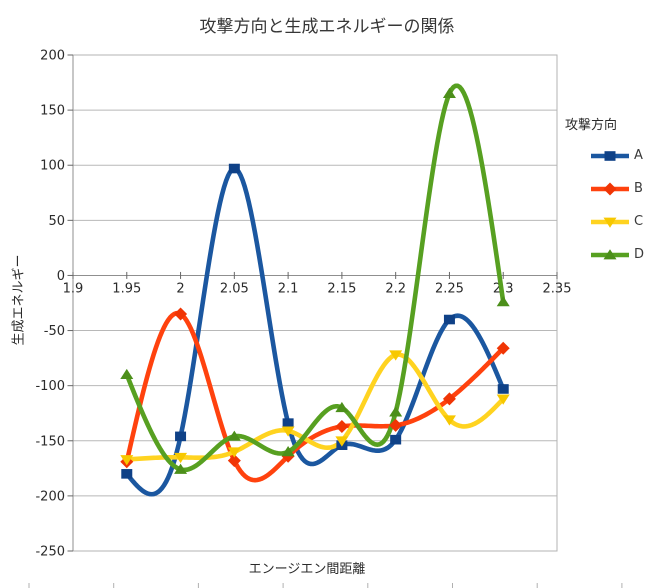 Image resolution: width=654 pixels, height=588 pixels. I want to click on legend-entry-A: A, so click(603, 155).